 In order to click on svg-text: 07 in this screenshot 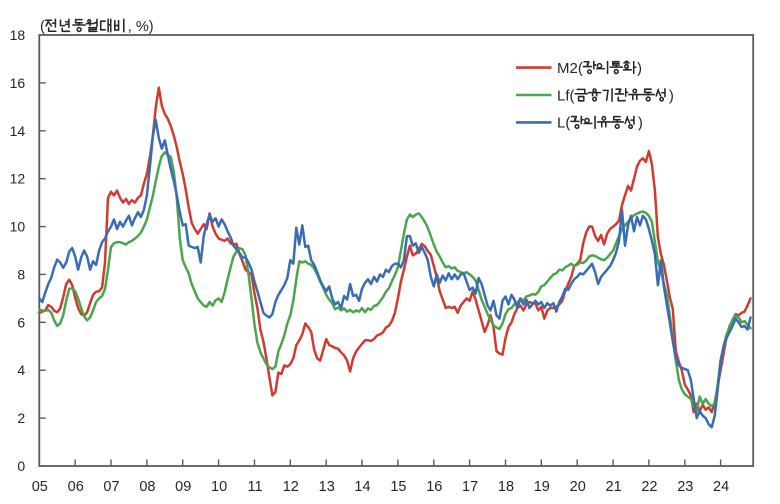, I will do `click(111, 487)`.